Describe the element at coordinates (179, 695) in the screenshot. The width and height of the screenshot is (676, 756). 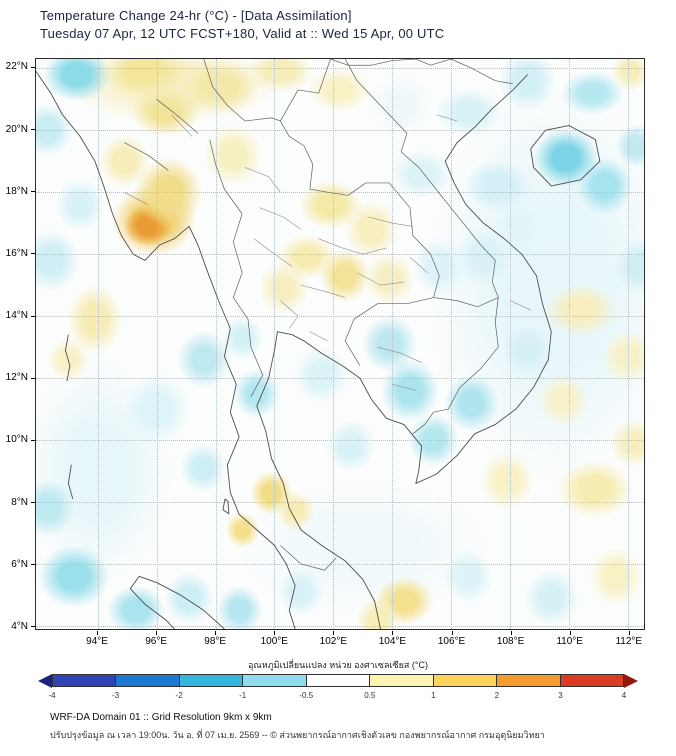
I see `colorbar-tick-label: -2` at that location.